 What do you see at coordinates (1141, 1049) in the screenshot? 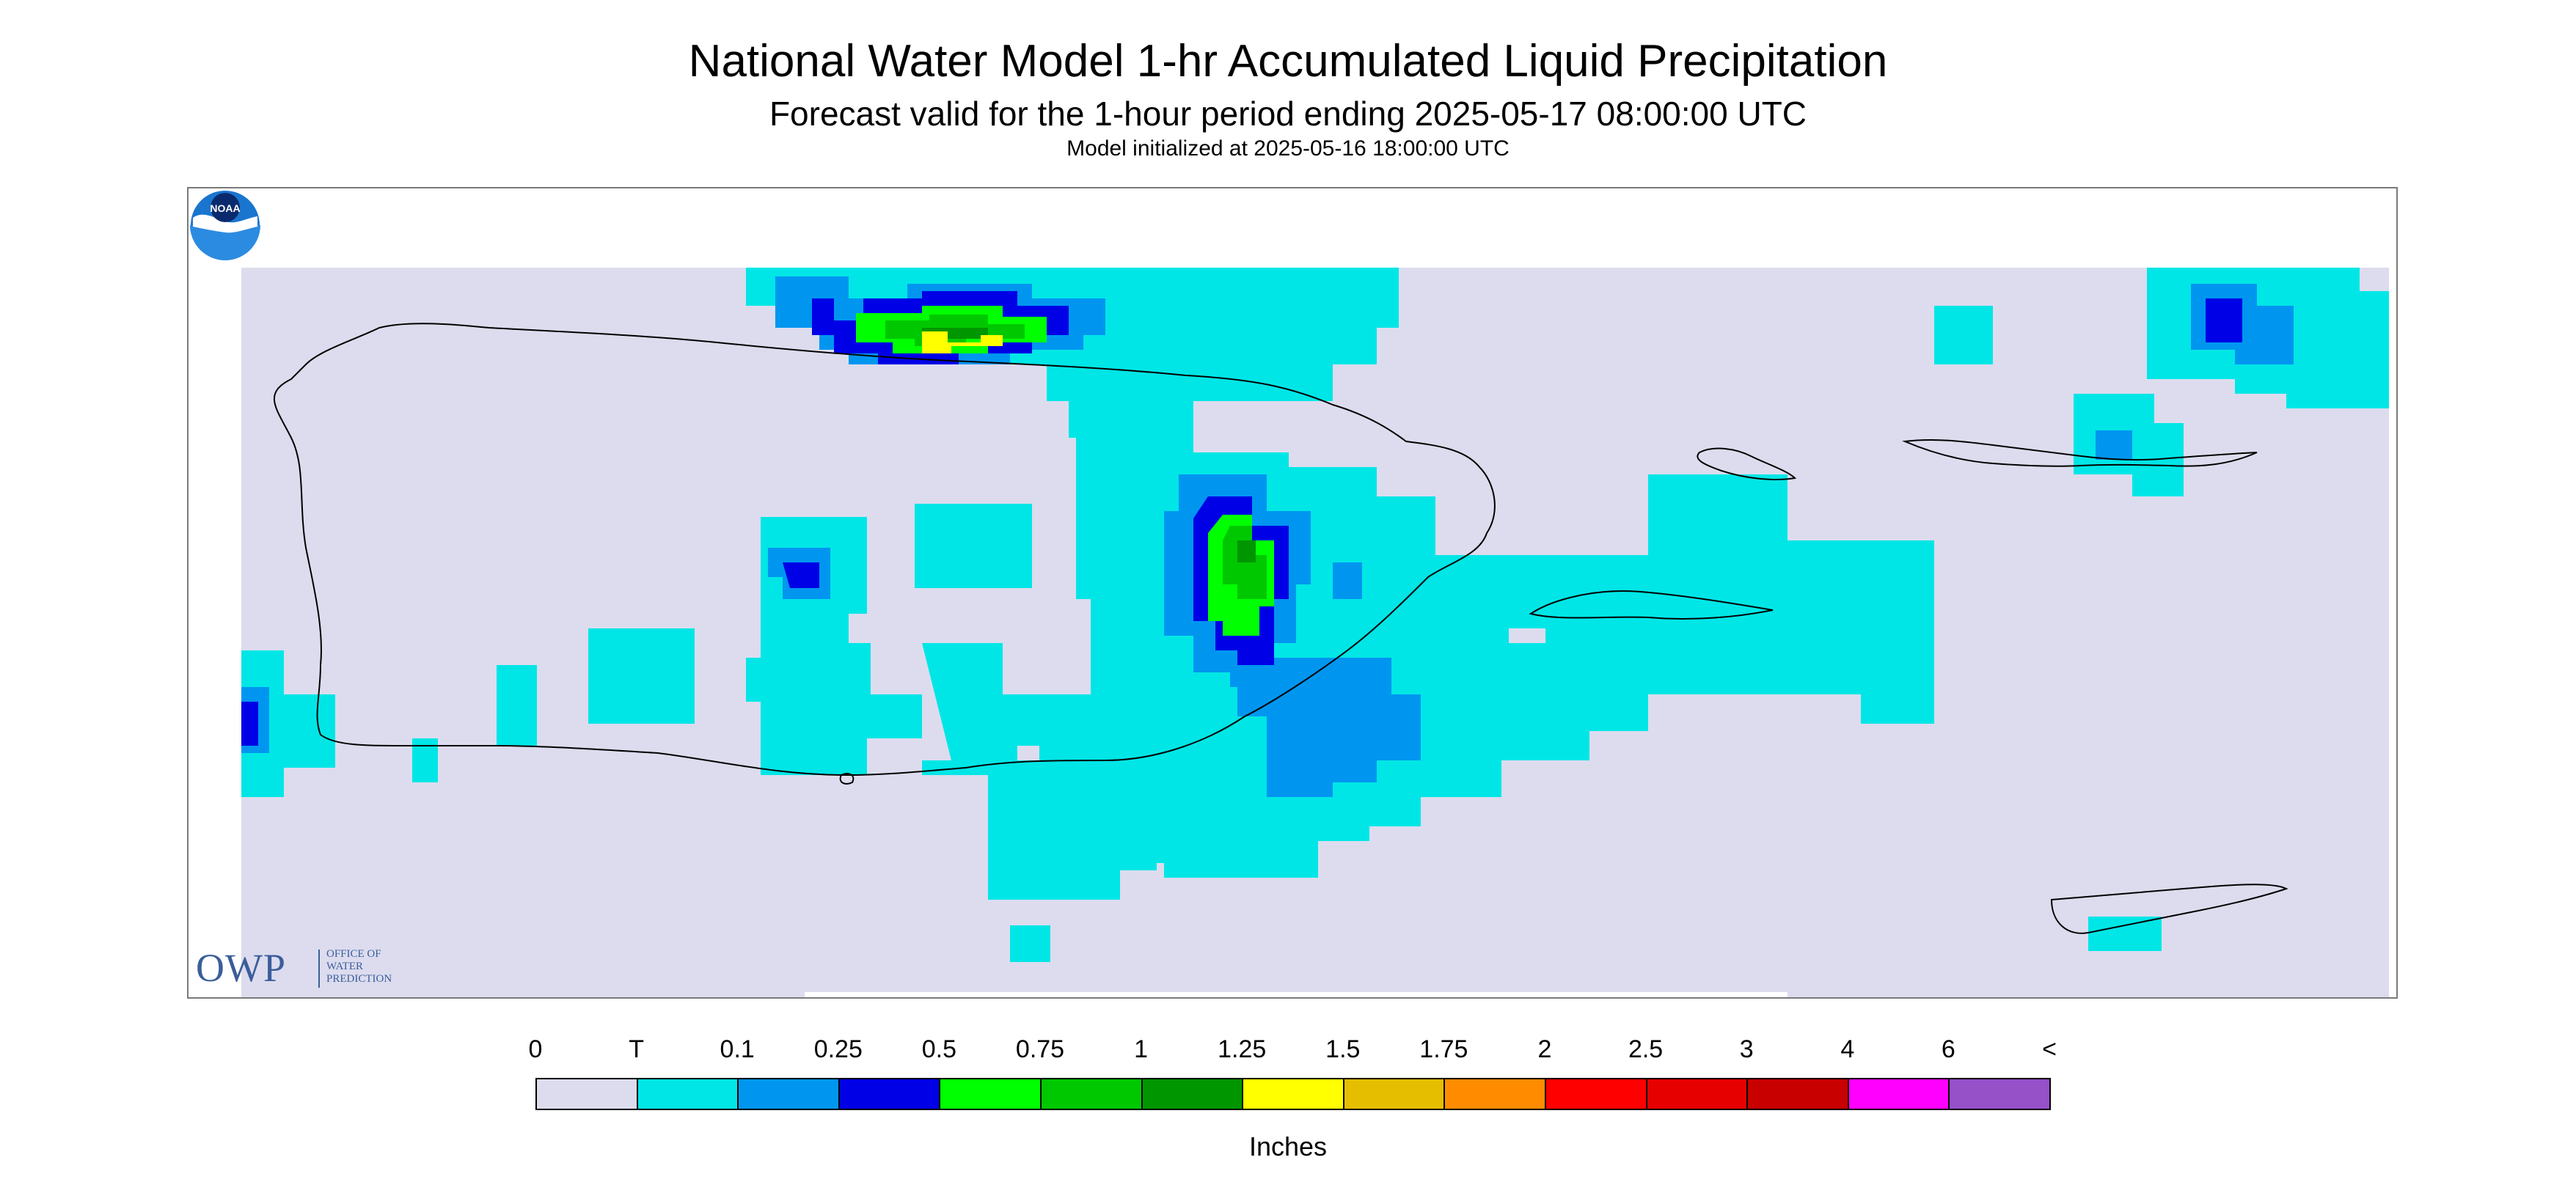
I see `colorbar-label: 1` at bounding box center [1141, 1049].